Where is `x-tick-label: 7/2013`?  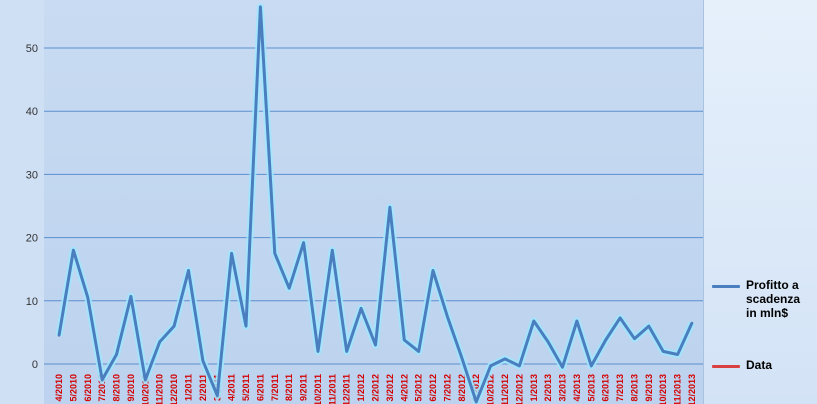
x-tick-label: 7/2013 is located at coordinates (620, 388).